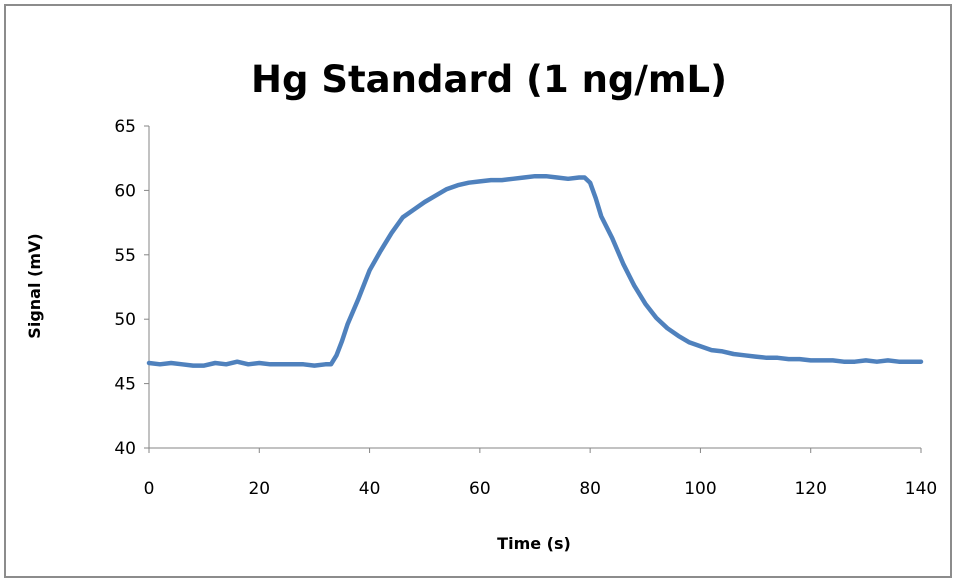  Describe the element at coordinates (125, 320) in the screenshot. I see `y-tick-label: 50` at that location.